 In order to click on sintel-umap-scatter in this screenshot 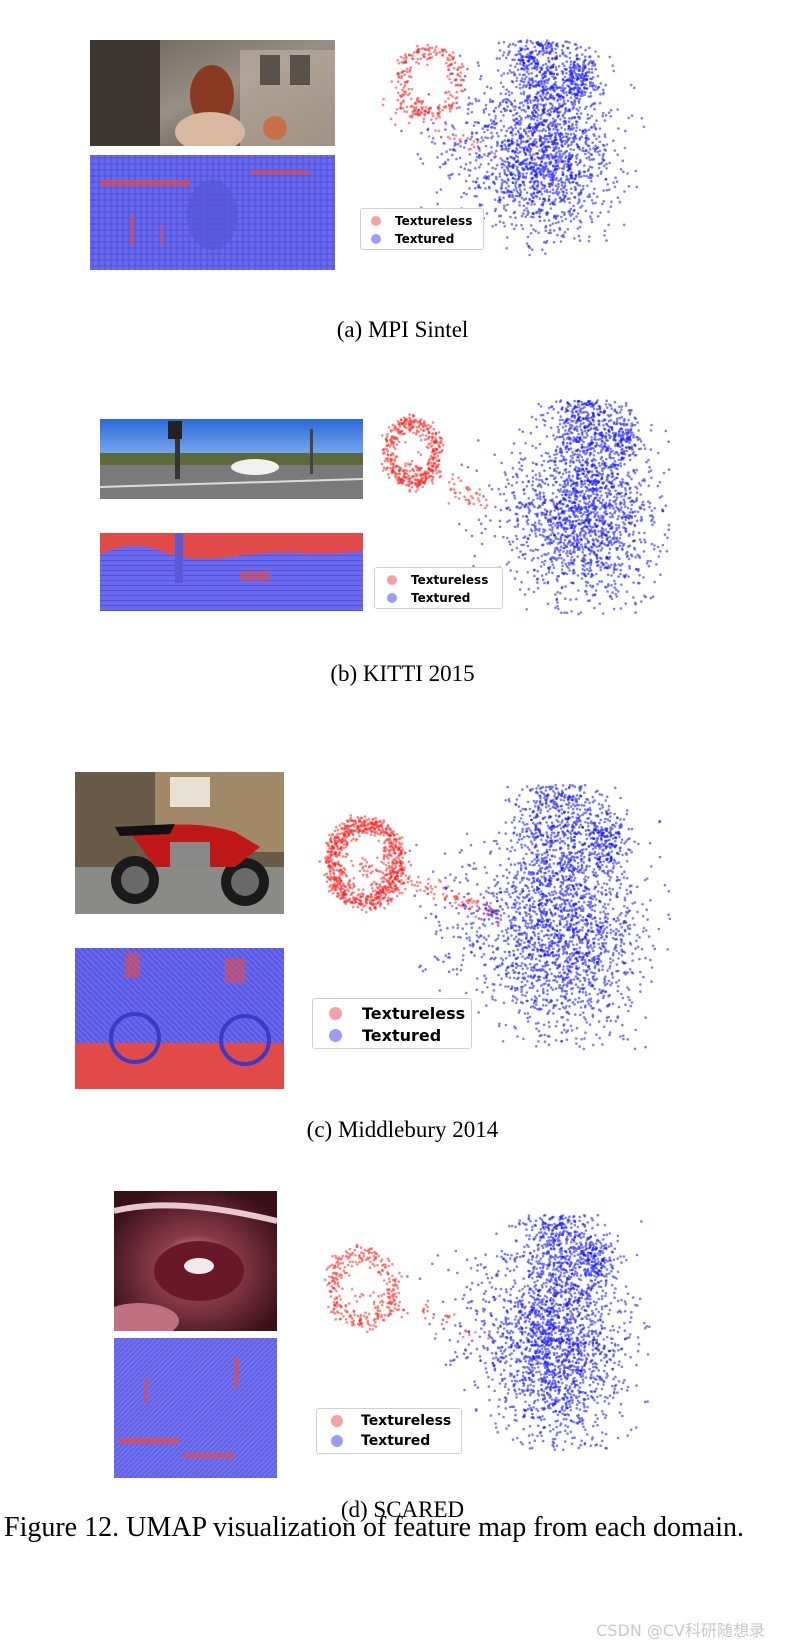, I will do `click(513, 148)`.